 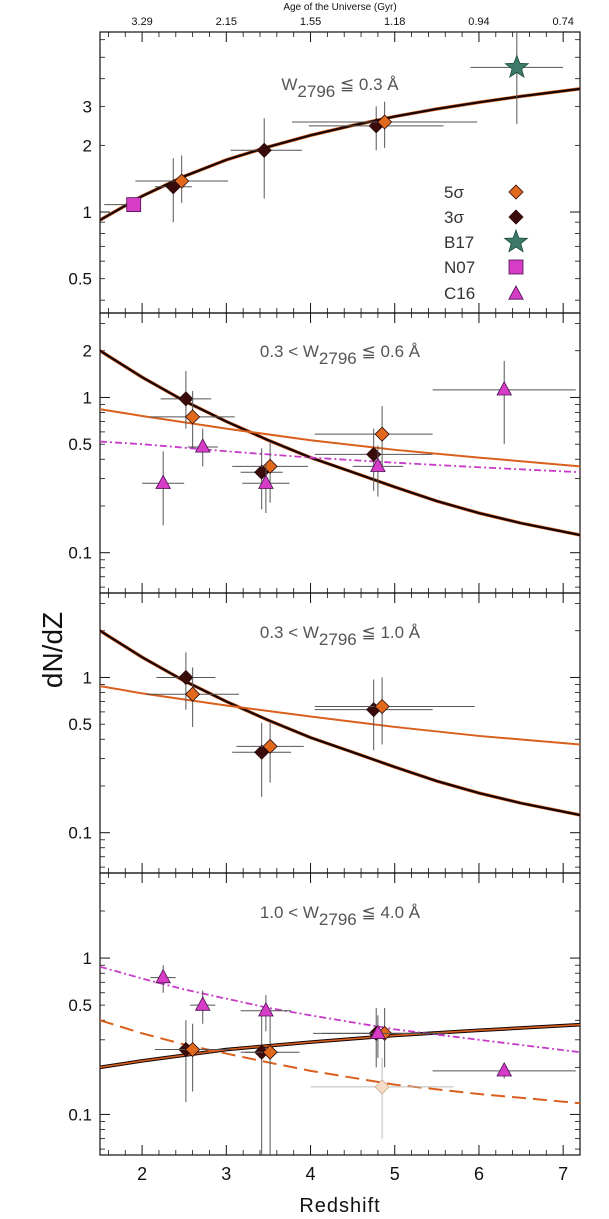 What do you see at coordinates (478, 22) in the screenshot?
I see `top-tick-label: 0.94` at bounding box center [478, 22].